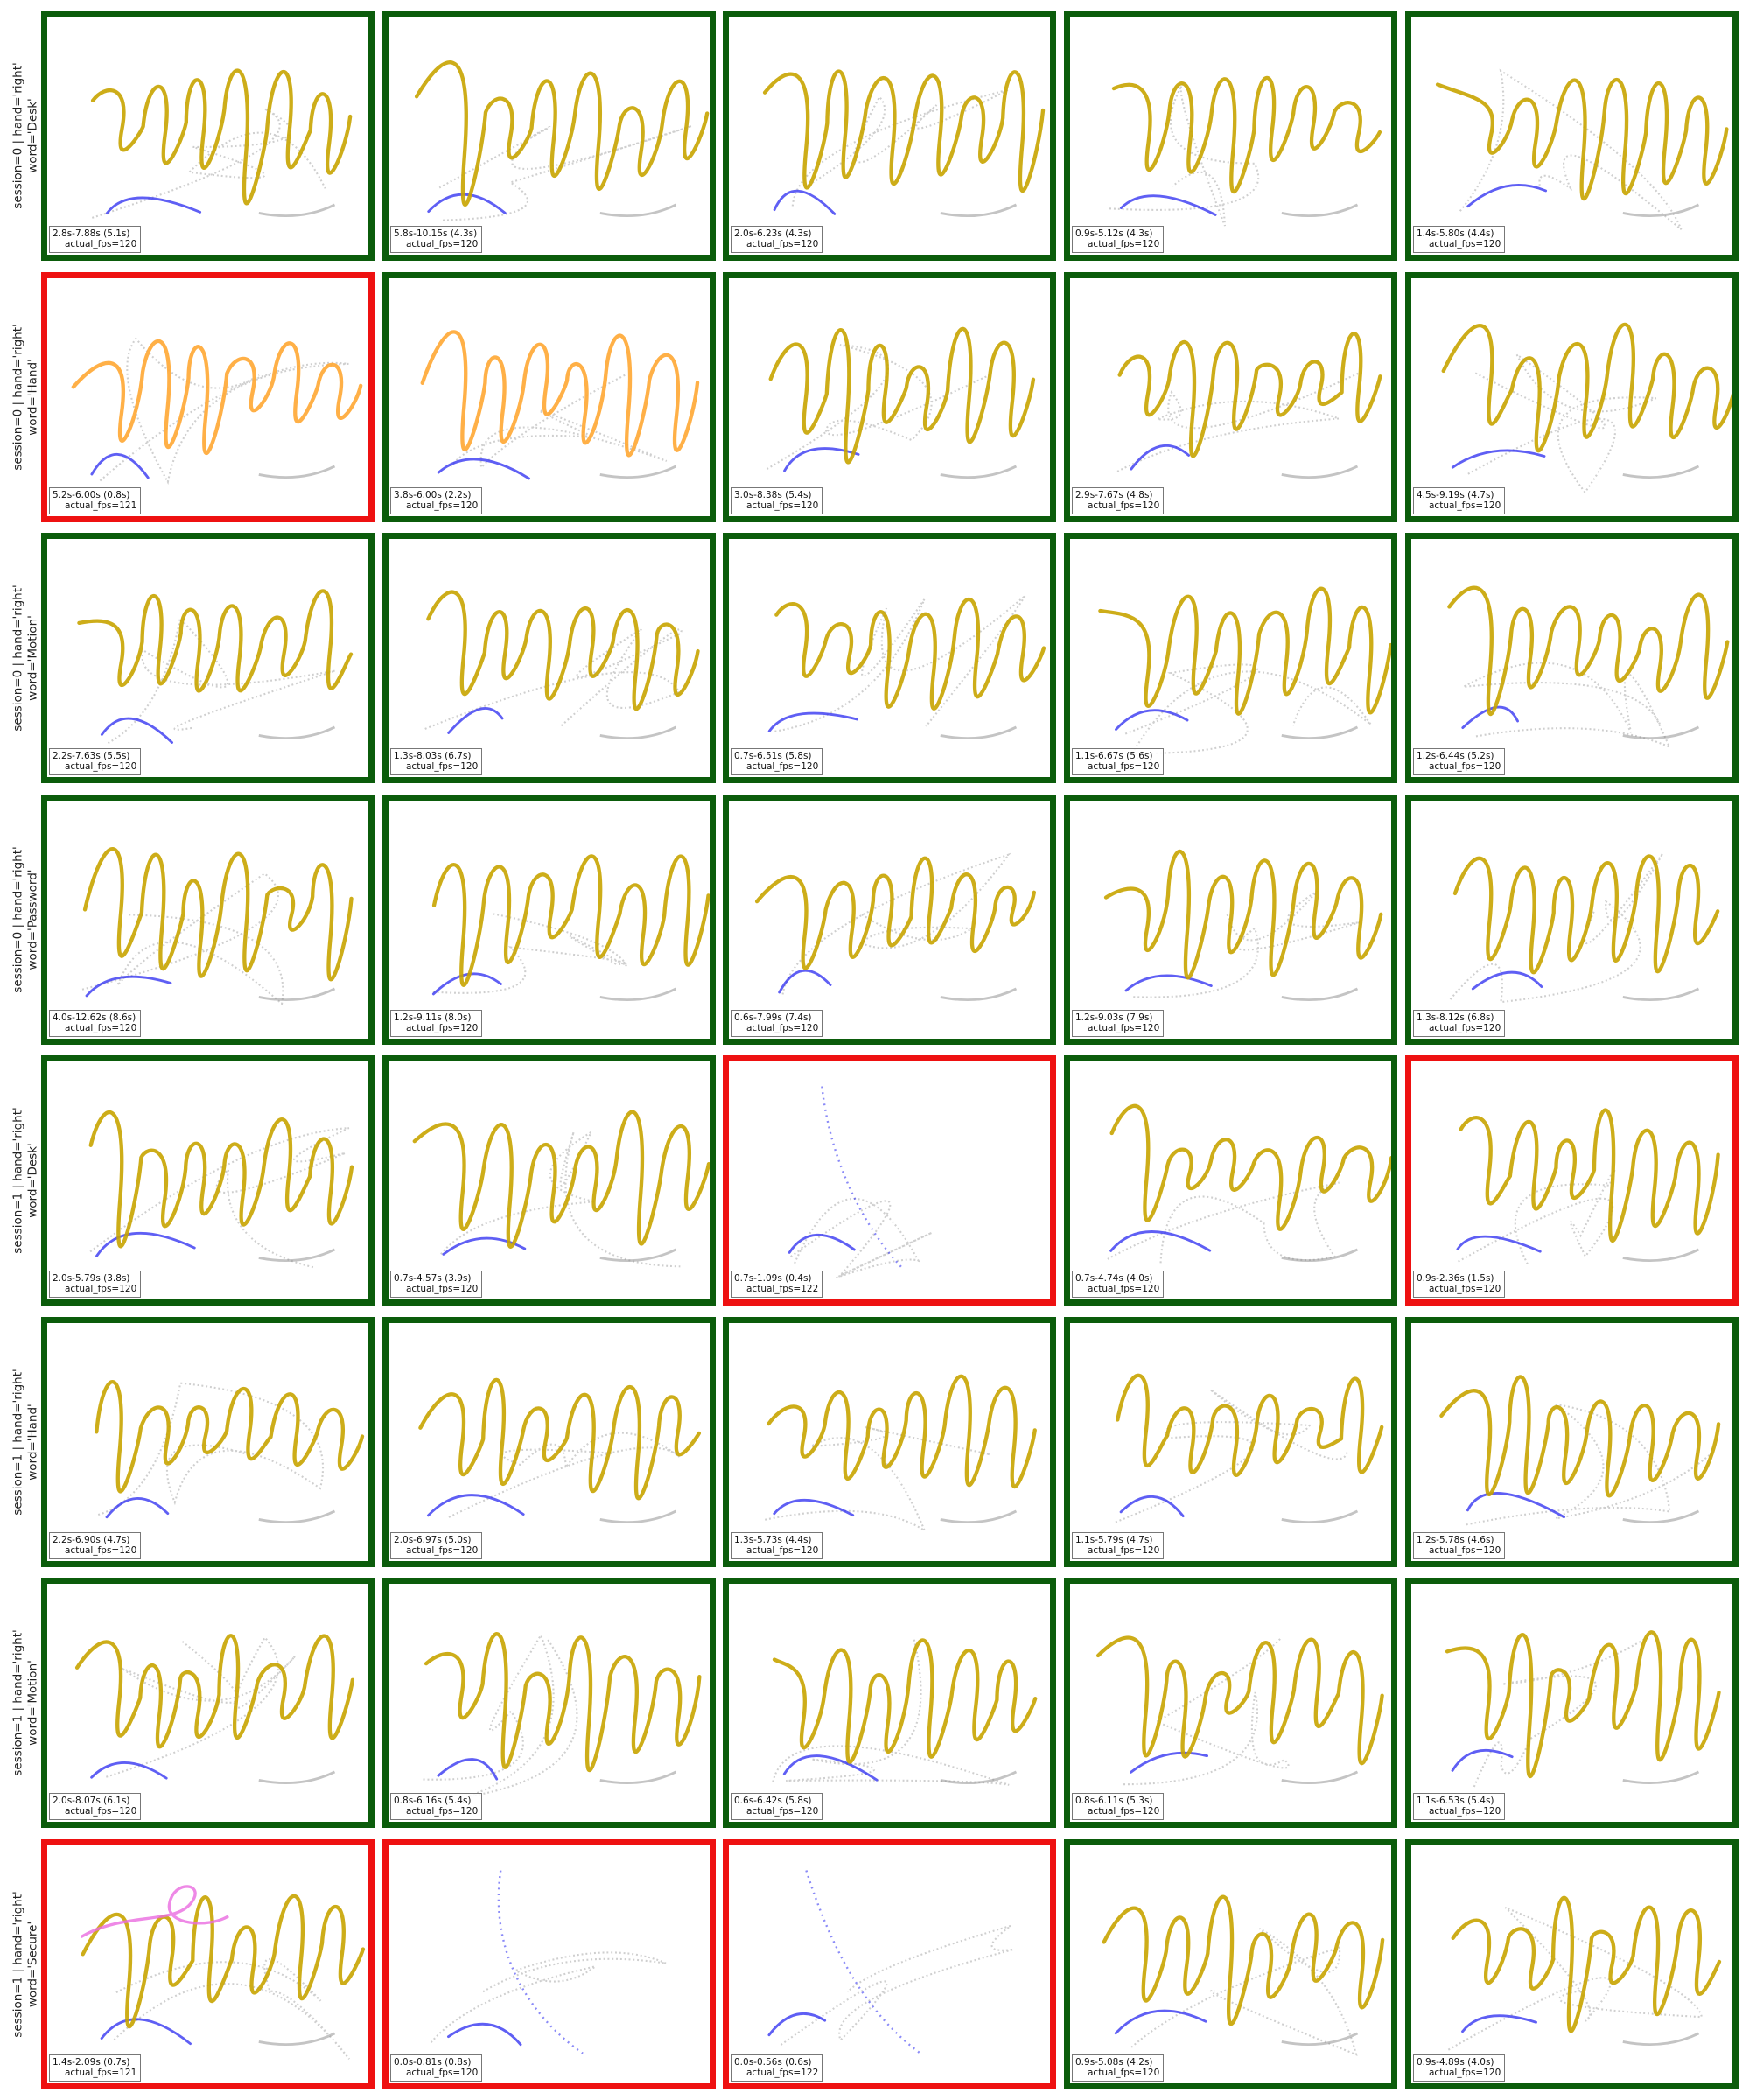 The width and height of the screenshot is (1750, 2100). Describe the element at coordinates (436, 239) in the screenshot. I see `timing-info-box: 5.8s-10.15s (4.3s) actual_fps=120` at that location.